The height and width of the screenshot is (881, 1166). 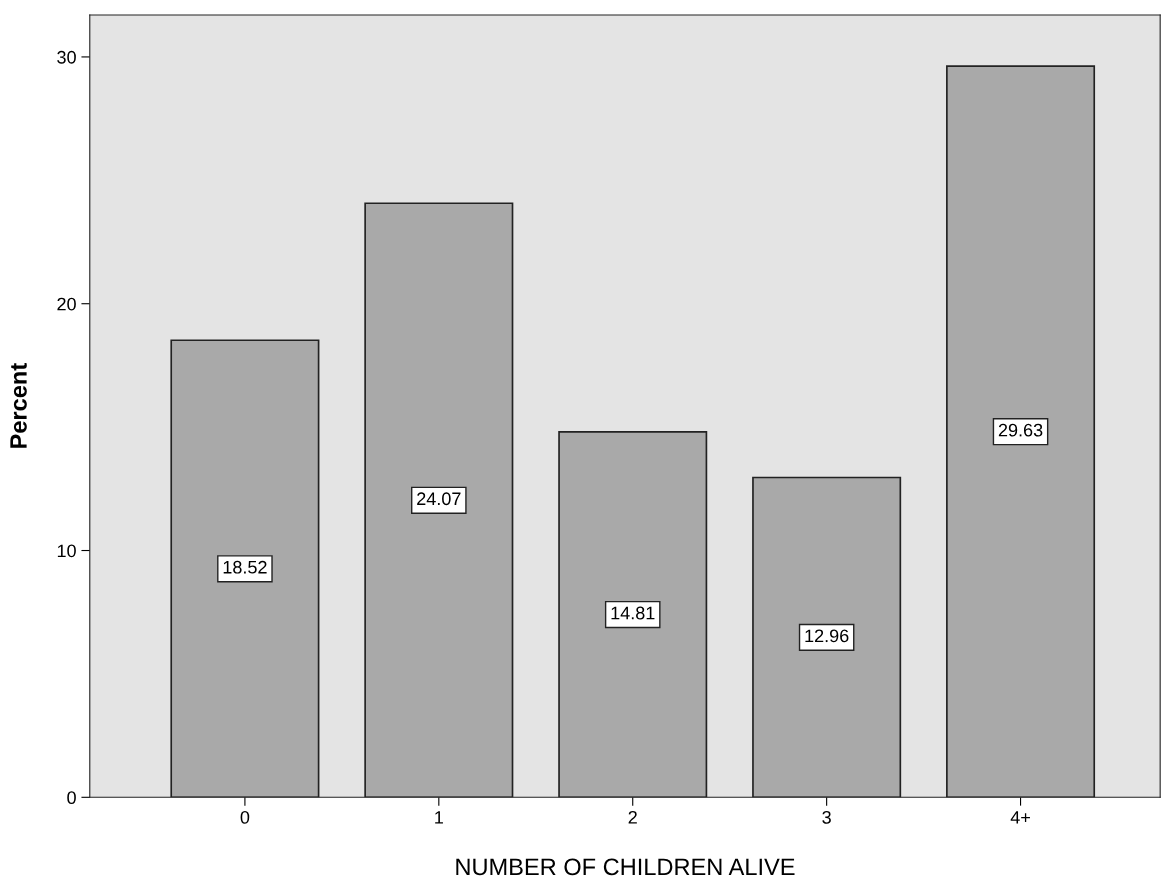 What do you see at coordinates (439, 499) in the screenshot?
I see `data-label: 24.07` at bounding box center [439, 499].